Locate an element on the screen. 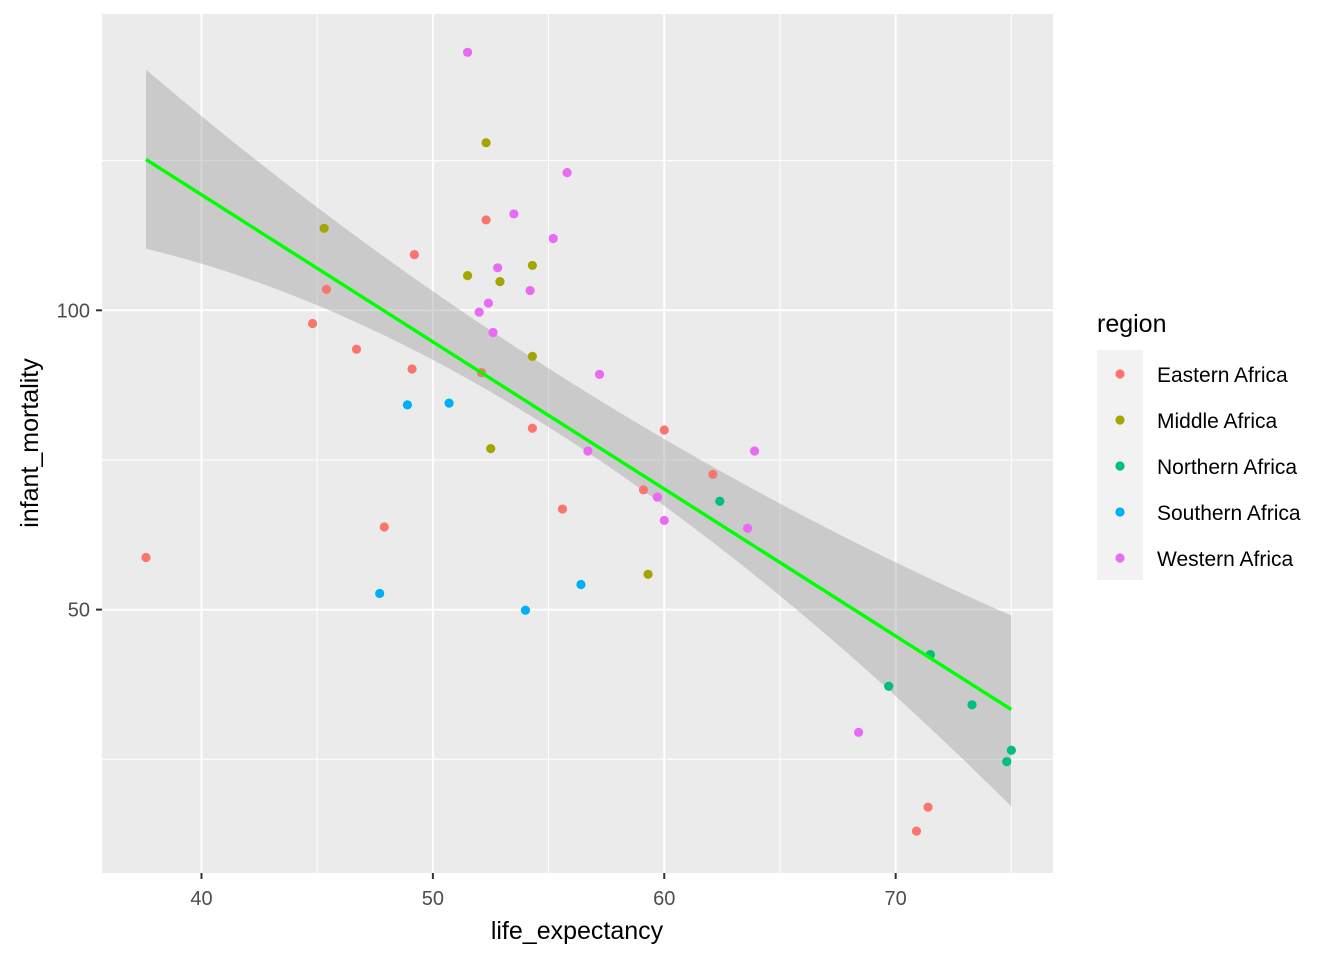  legend-label-middle-africa: Middle Africa is located at coordinates (1217, 421).